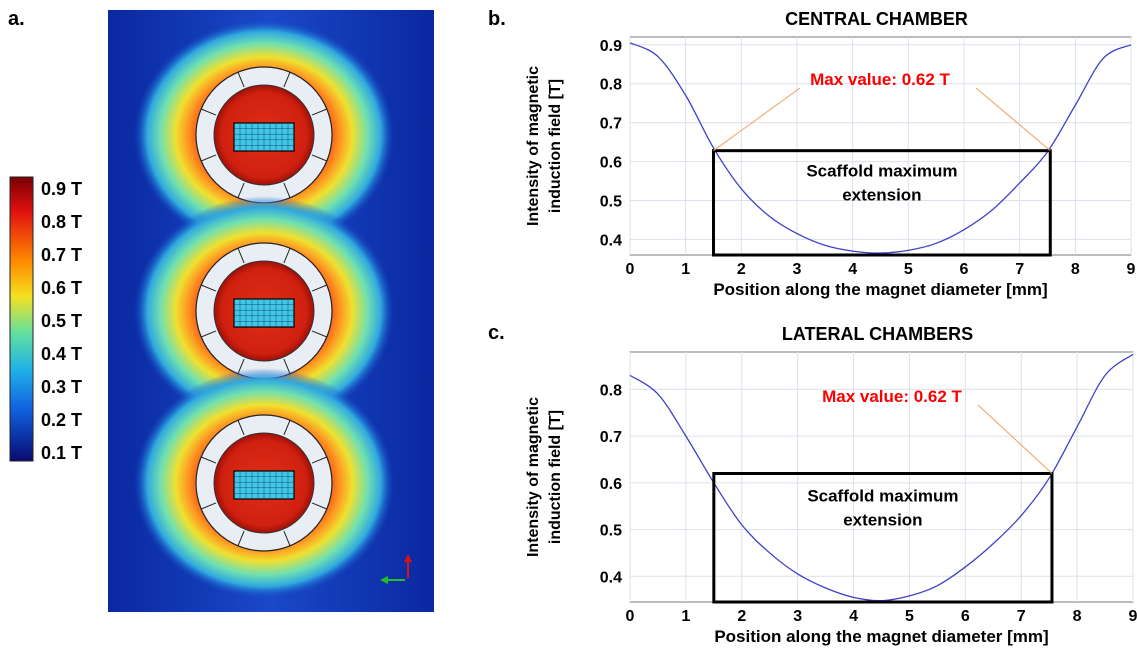  Describe the element at coordinates (496, 333) in the screenshot. I see `panel-label-c: c.` at that location.